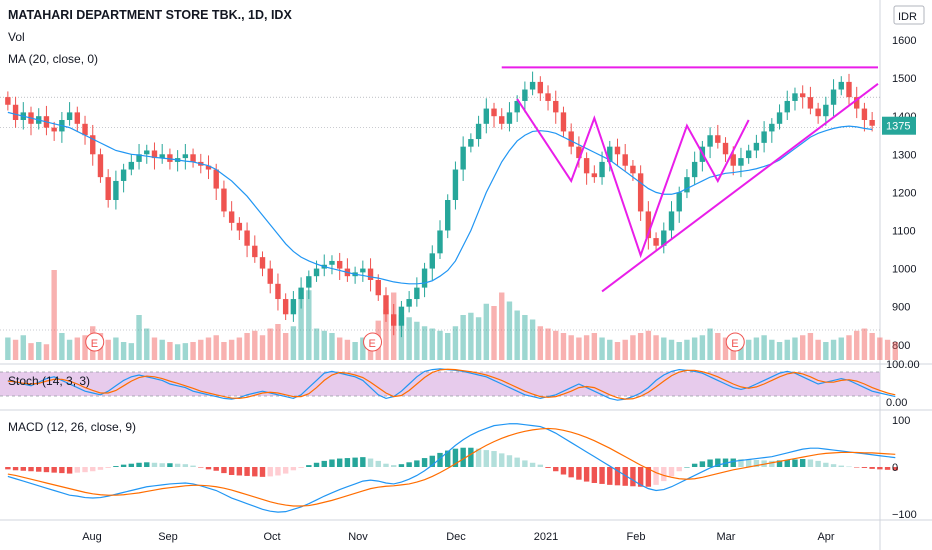 The height and width of the screenshot is (550, 932). Describe the element at coordinates (373, 342) in the screenshot. I see `earnings-marker` at that location.